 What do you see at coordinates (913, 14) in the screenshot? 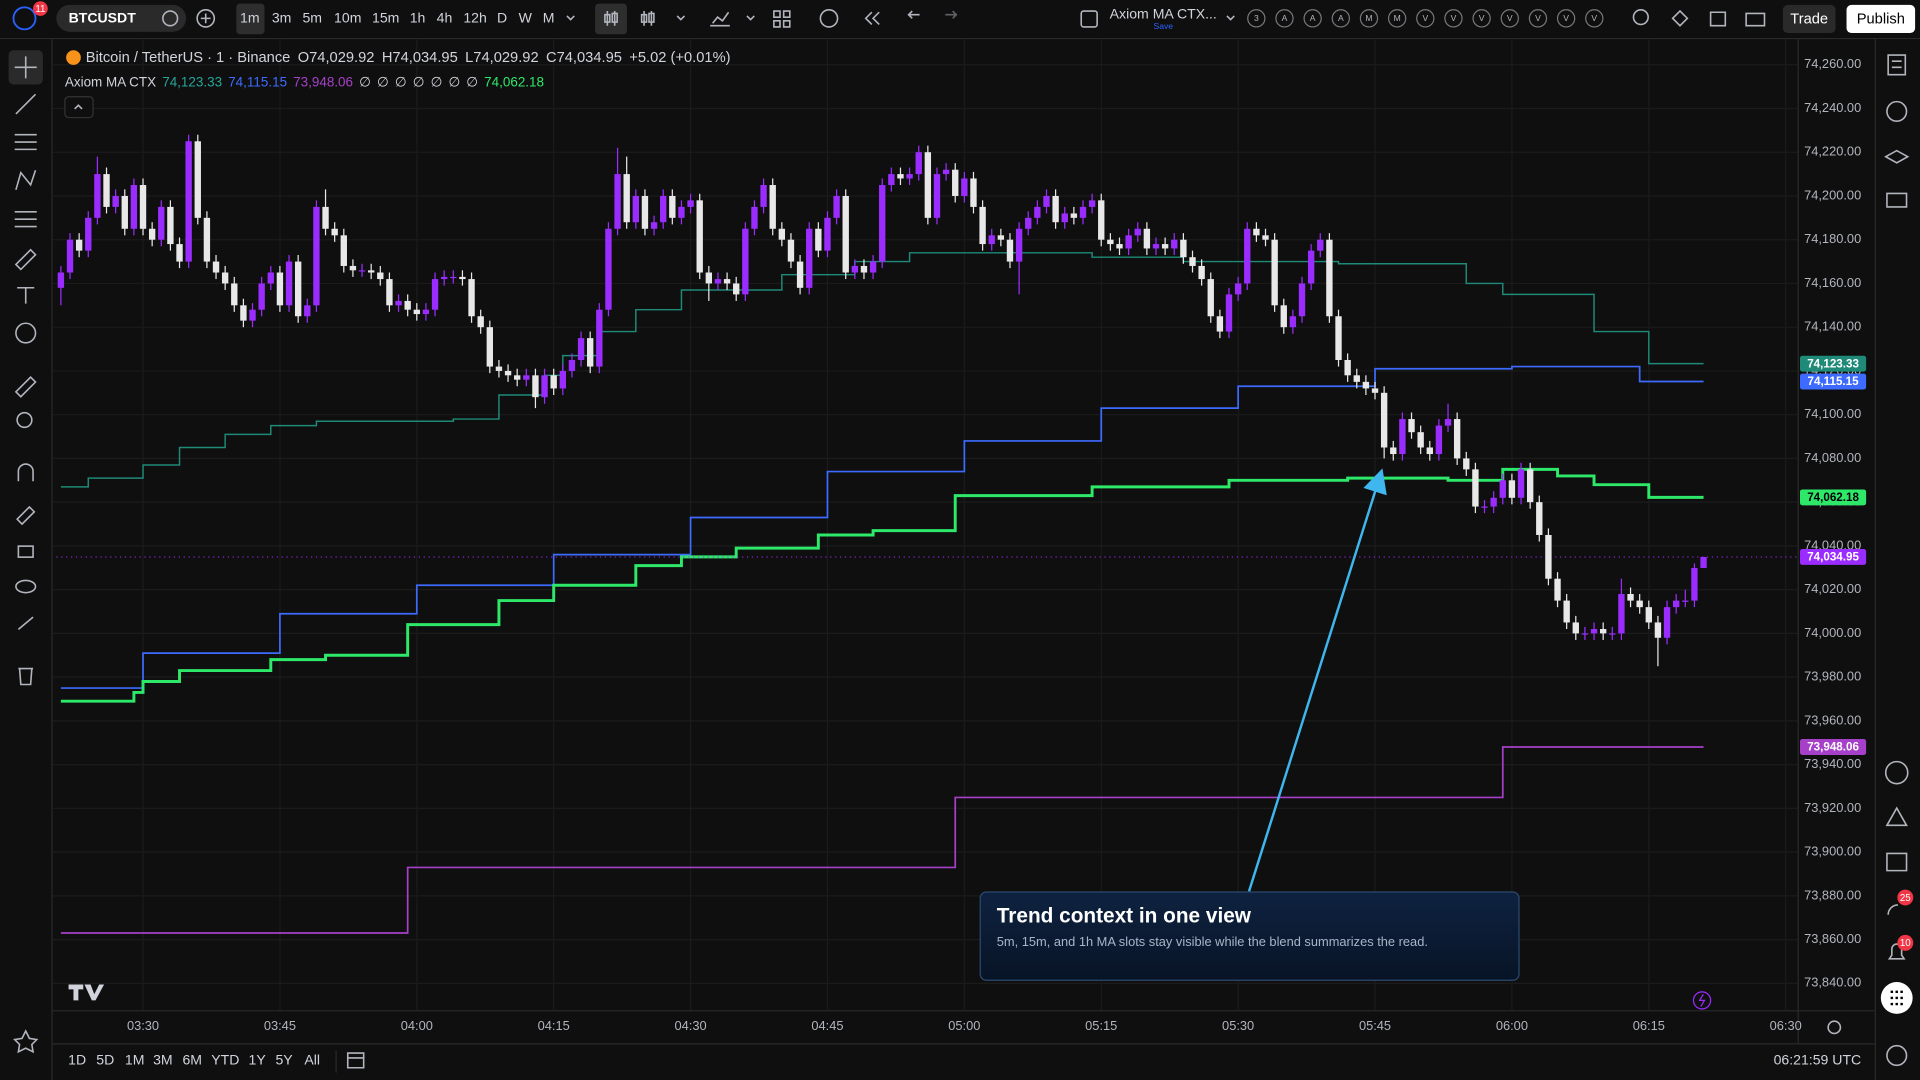
I see `undo-icon` at bounding box center [913, 14].